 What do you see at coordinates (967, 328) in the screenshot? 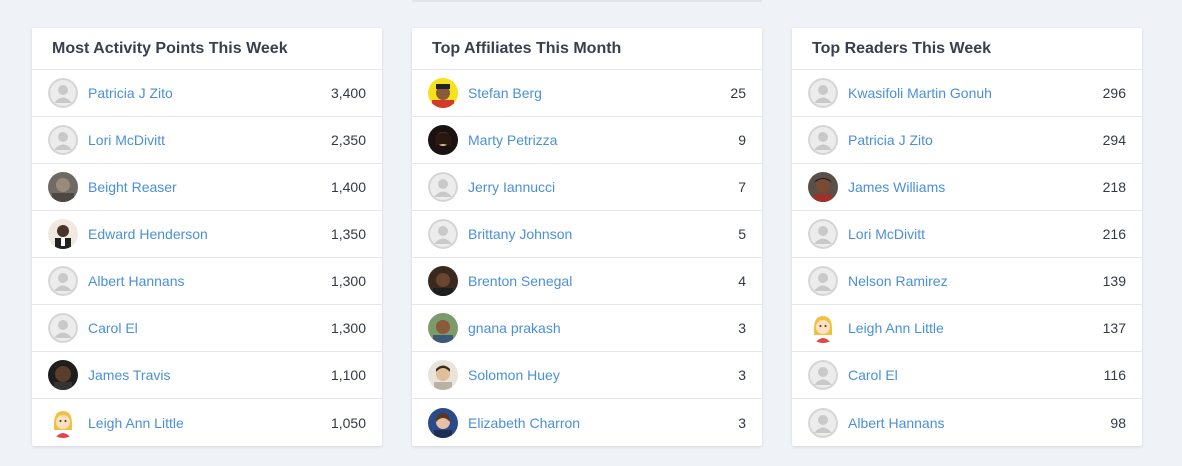
I see `leaderboard-row: Leigh Ann Little 137` at bounding box center [967, 328].